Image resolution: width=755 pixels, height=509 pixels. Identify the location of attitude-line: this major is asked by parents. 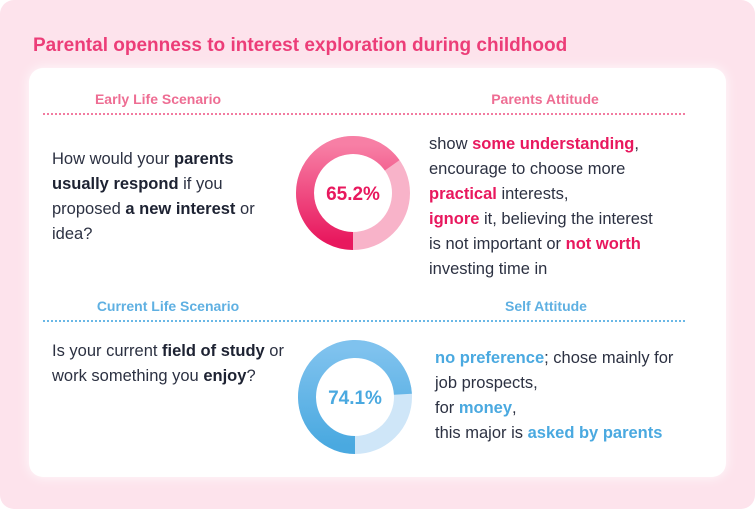
(575, 433).